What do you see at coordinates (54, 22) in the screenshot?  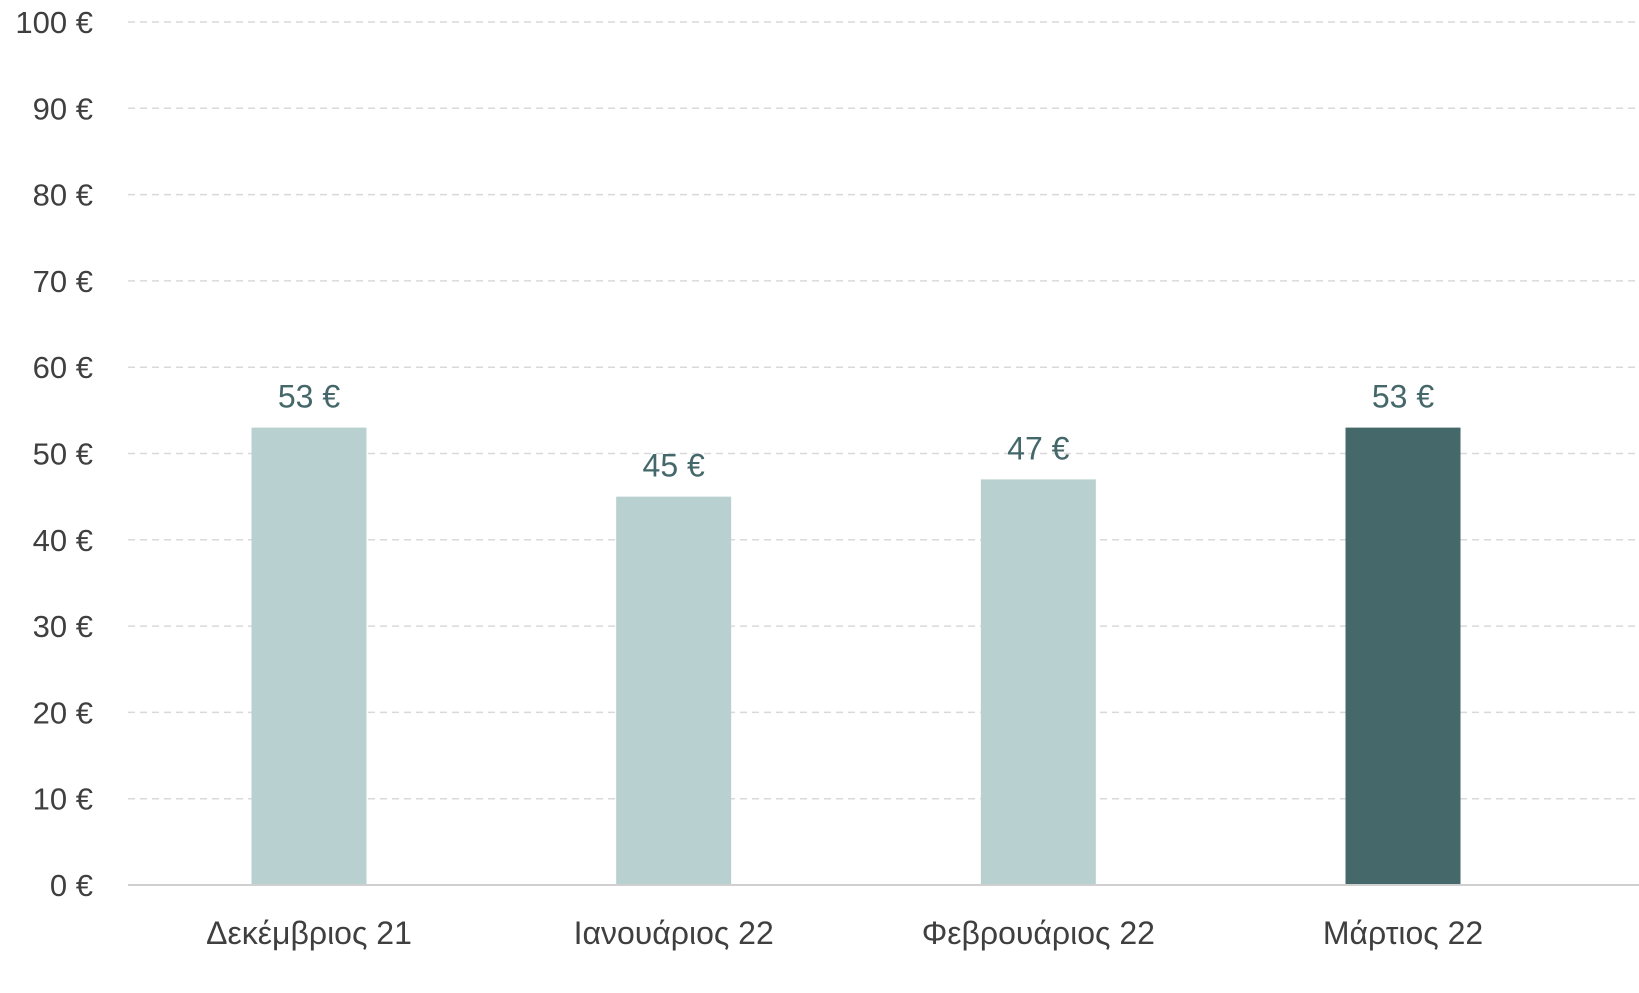 I see `y-tick-label: 100 €` at bounding box center [54, 22].